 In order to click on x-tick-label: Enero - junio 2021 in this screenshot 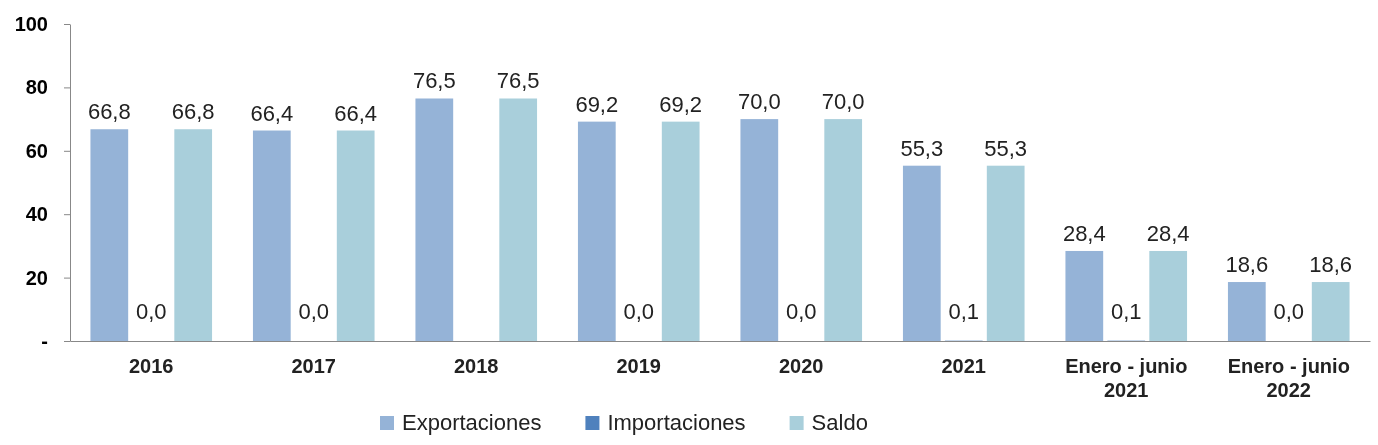, I will do `click(1126, 378)`.